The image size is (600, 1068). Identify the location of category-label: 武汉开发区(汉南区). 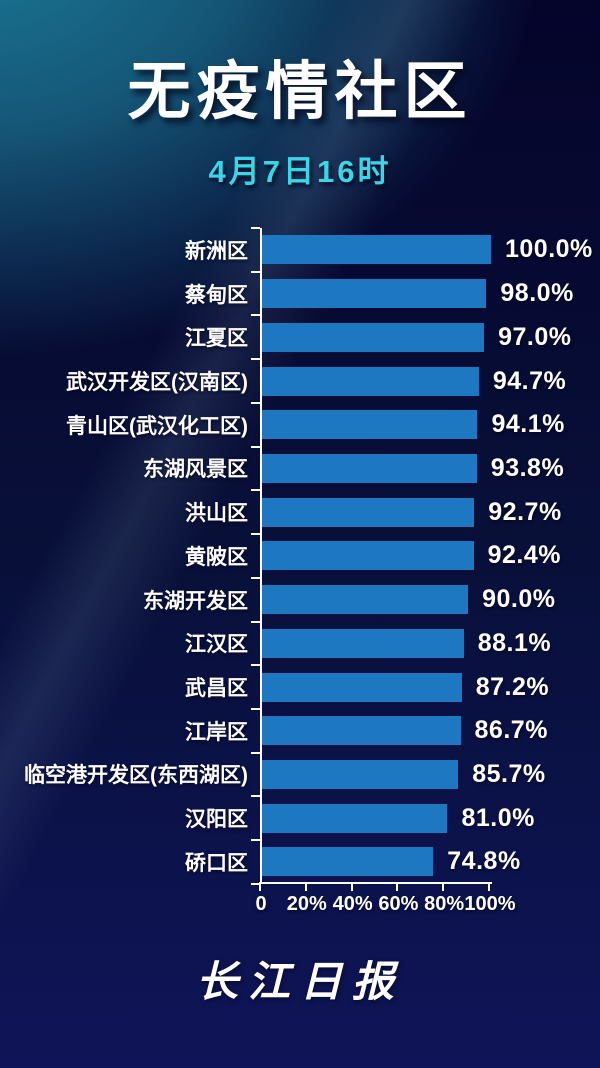
(157, 383).